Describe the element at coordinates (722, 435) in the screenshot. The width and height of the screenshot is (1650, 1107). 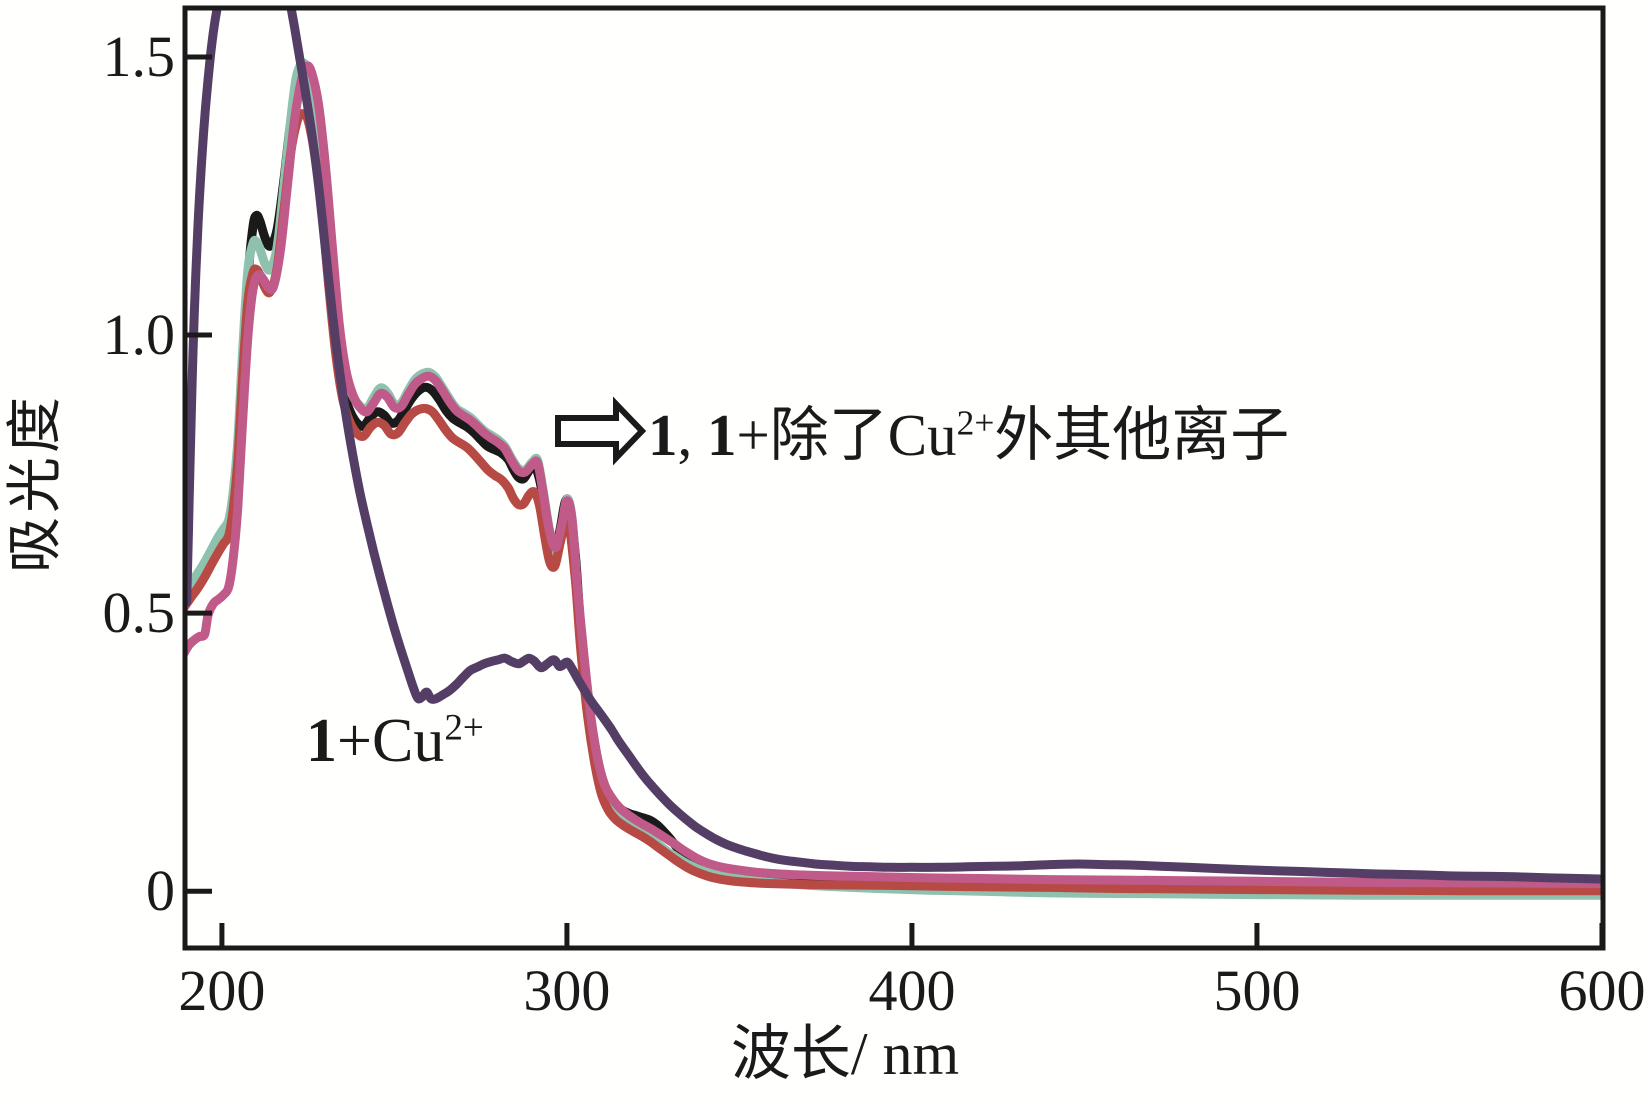
I see `compound-1-bold-2: 1` at that location.